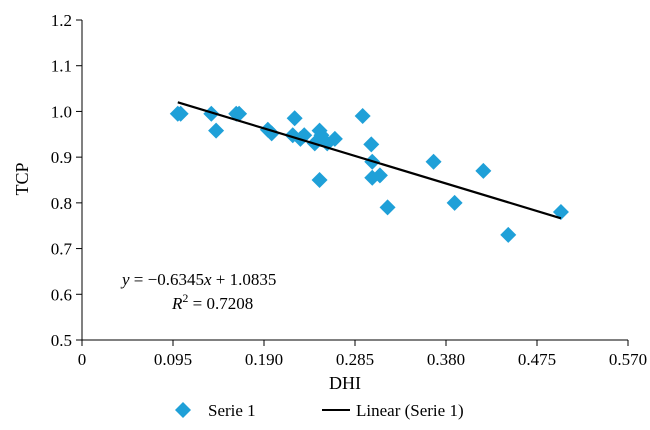 The height and width of the screenshot is (430, 650). Describe the element at coordinates (628, 359) in the screenshot. I see `x-tick-label: 0.570` at that location.